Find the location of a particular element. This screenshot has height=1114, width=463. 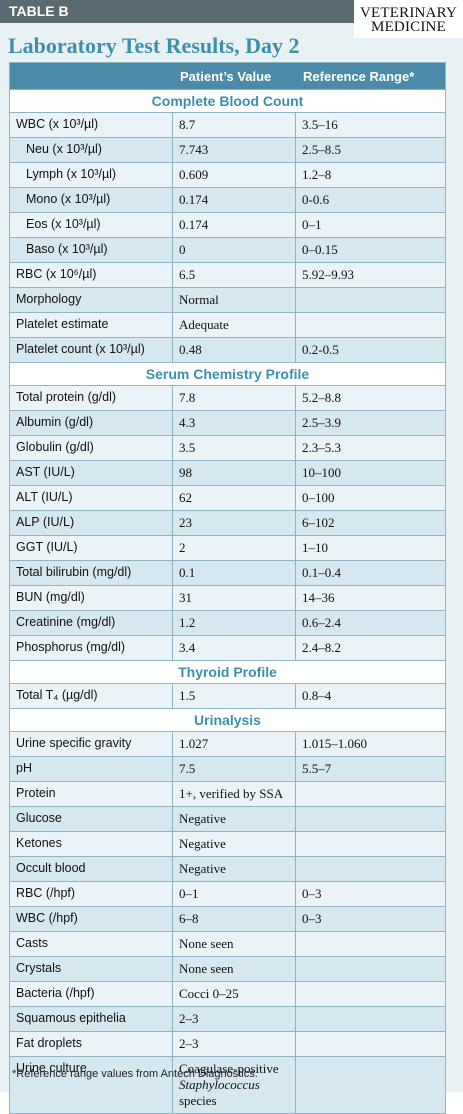

patient-value-line: Coagulase-positive is located at coordinates (229, 1068).